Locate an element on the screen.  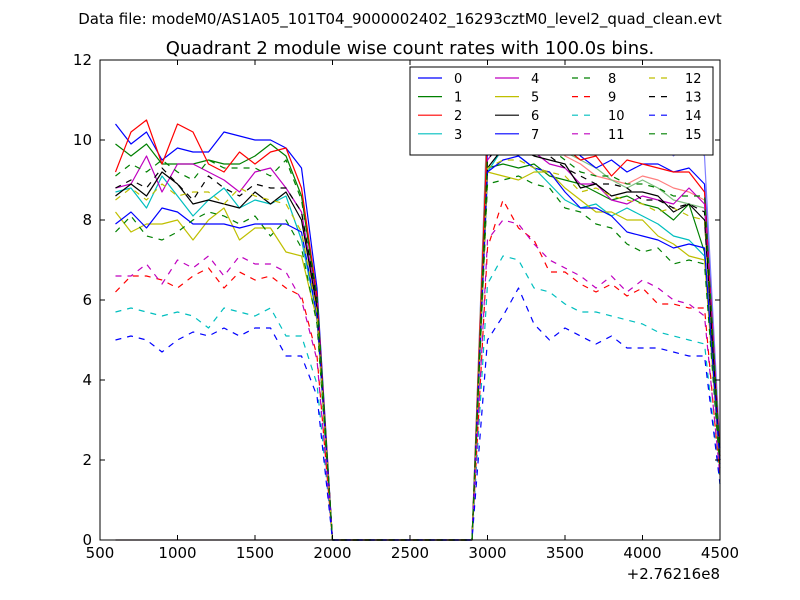
legend-frame is located at coordinates (561, 111).